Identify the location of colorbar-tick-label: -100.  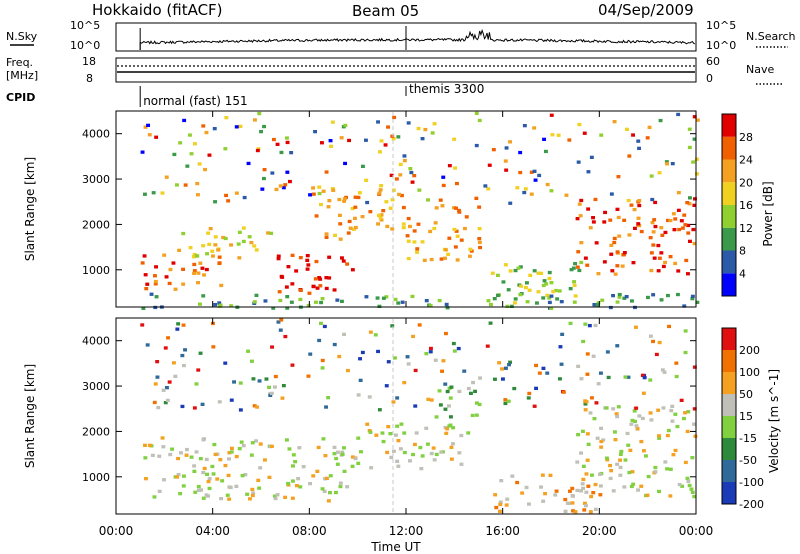
(751, 482).